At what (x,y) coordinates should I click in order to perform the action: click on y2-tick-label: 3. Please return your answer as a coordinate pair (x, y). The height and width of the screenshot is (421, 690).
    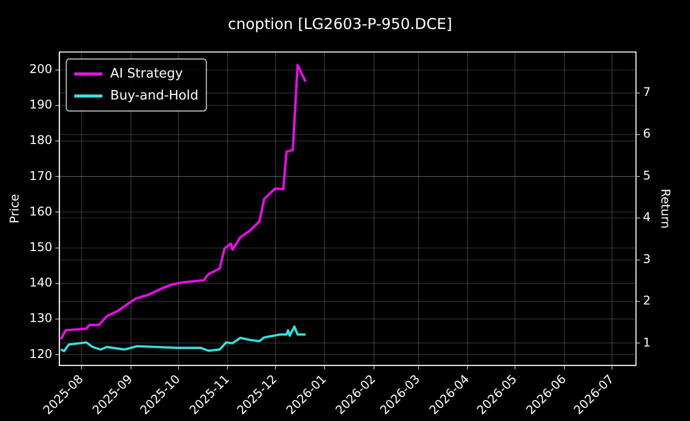
    Looking at the image, I should click on (646, 259).